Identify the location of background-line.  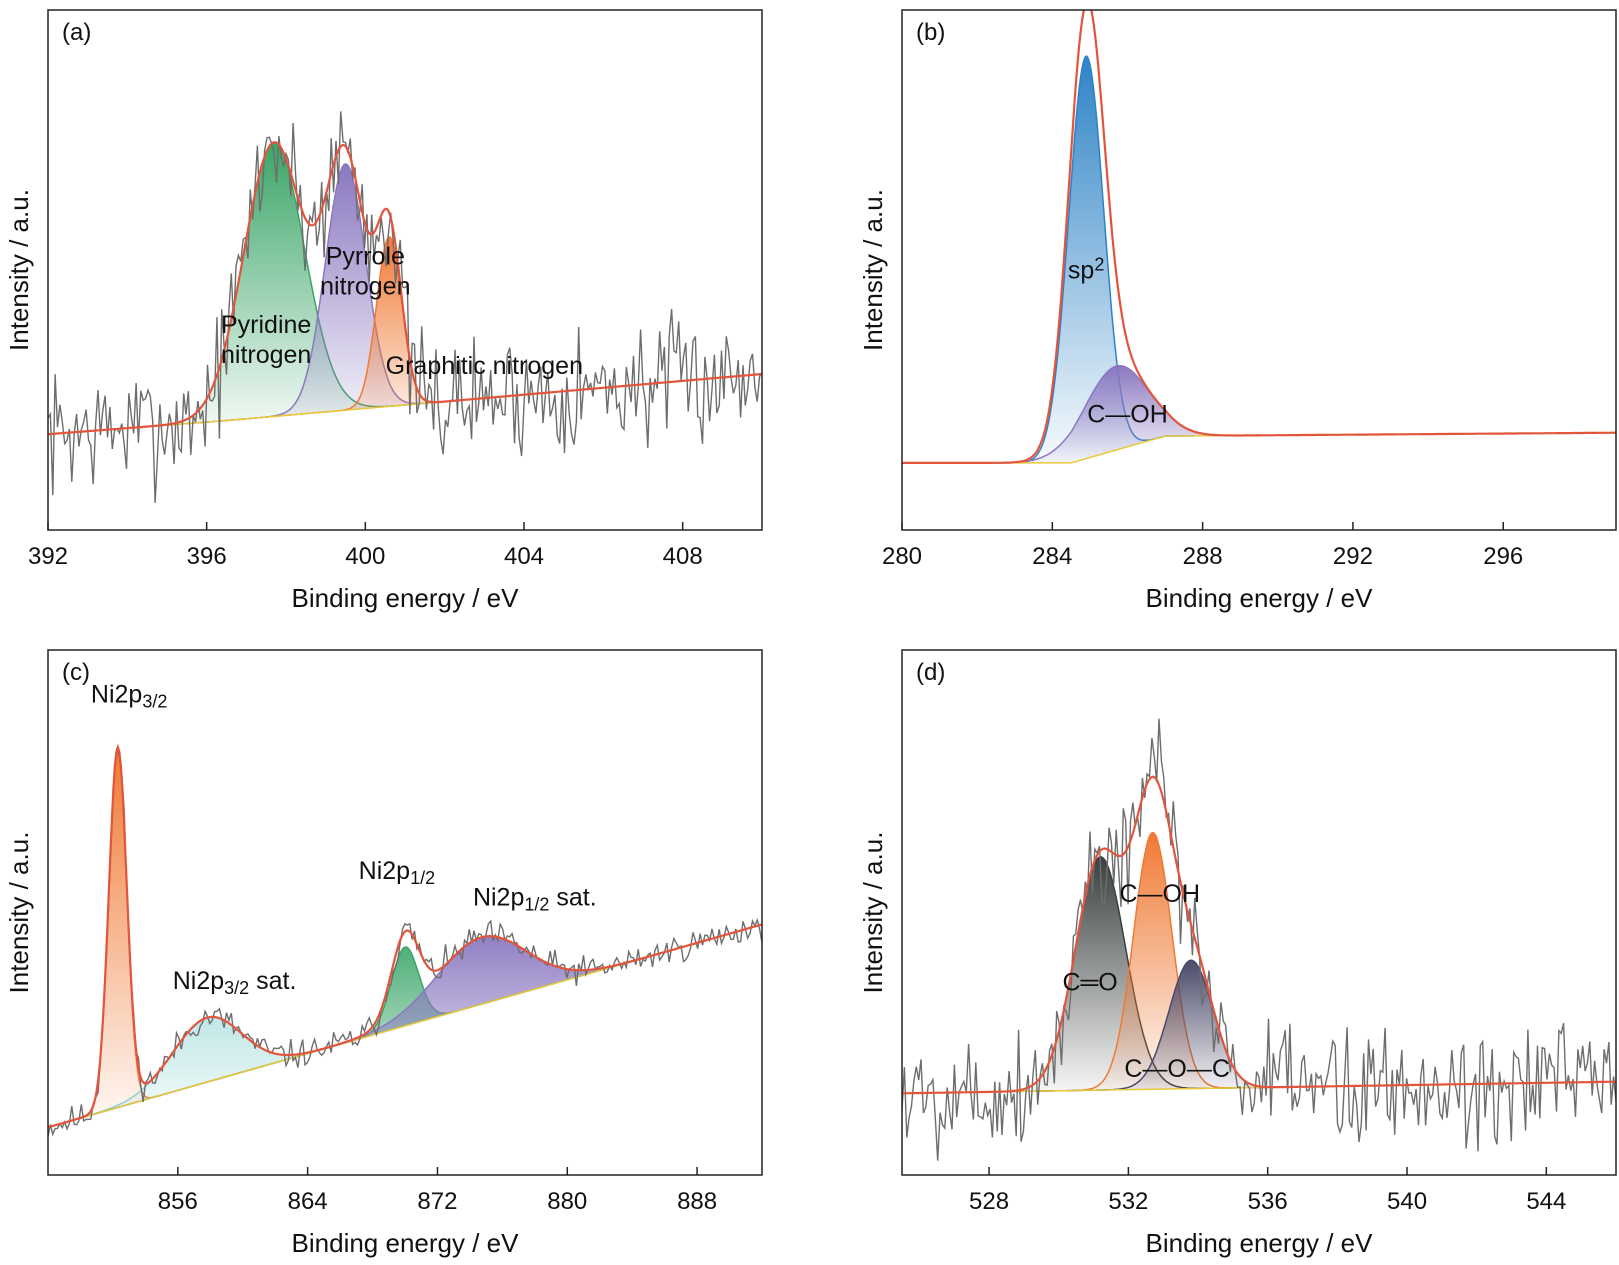
(1259, 447).